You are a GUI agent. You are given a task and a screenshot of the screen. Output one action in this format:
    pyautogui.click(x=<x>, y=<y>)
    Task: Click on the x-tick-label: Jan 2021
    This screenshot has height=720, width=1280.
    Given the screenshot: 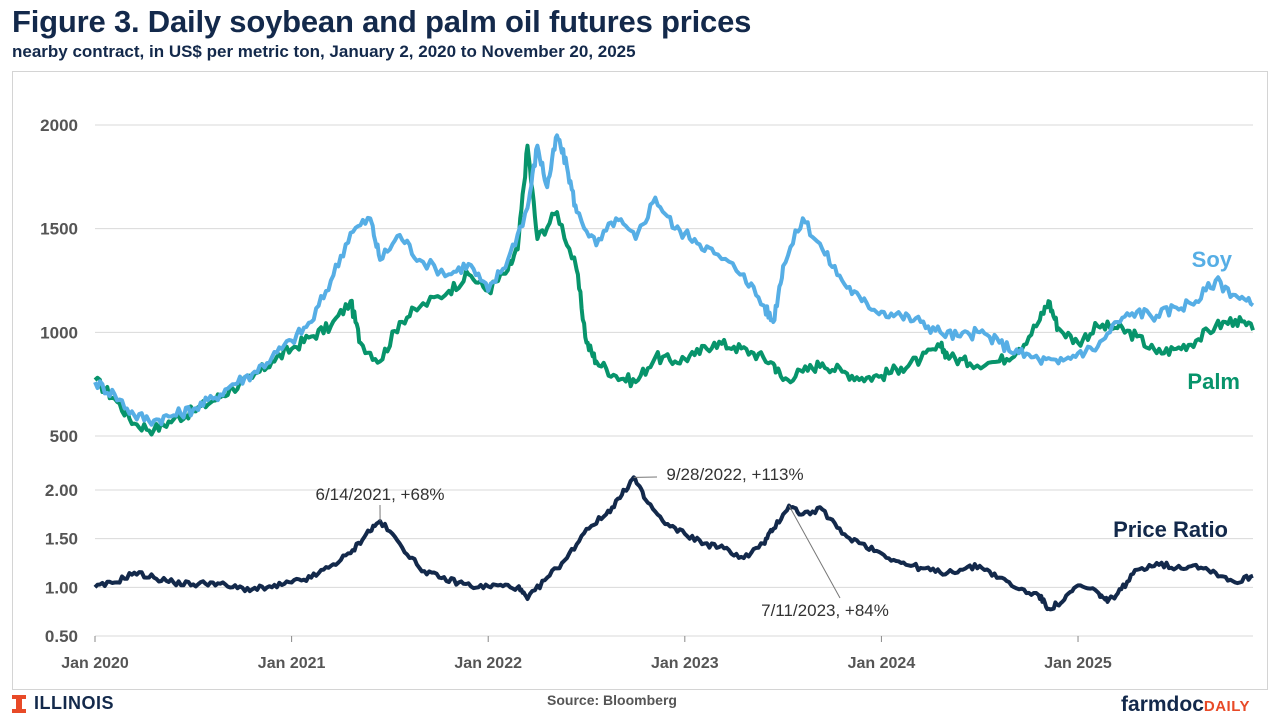 What is the action you would take?
    pyautogui.click(x=292, y=663)
    